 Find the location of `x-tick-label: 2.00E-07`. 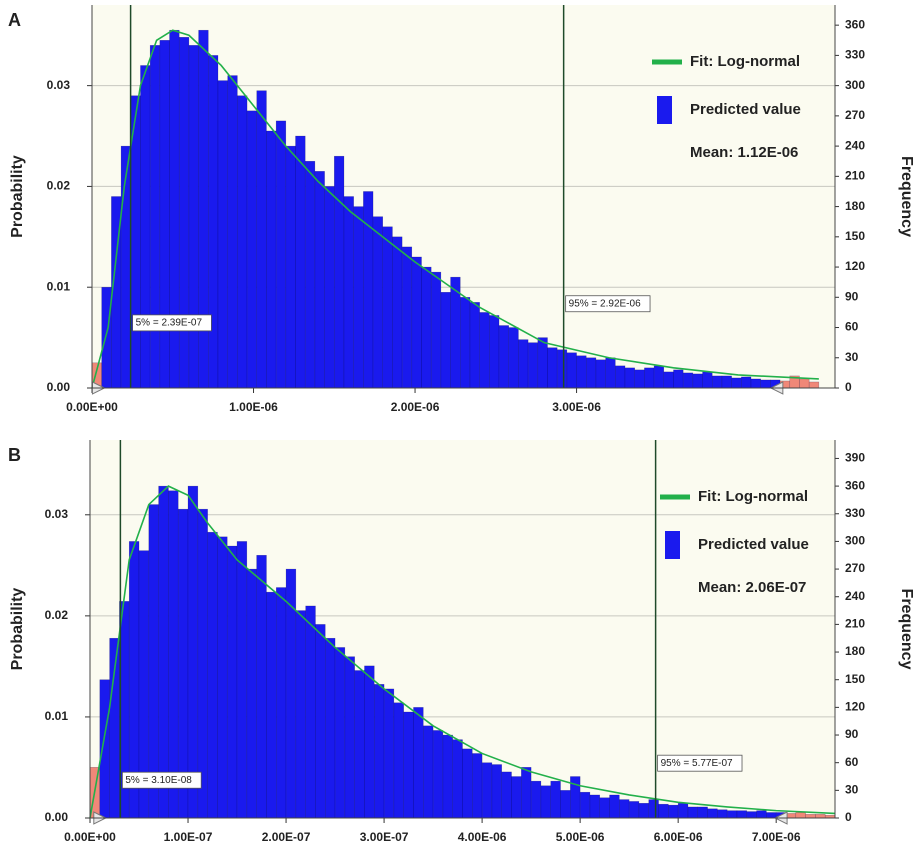

x-tick-label: 2.00E-07 is located at coordinates (286, 837).